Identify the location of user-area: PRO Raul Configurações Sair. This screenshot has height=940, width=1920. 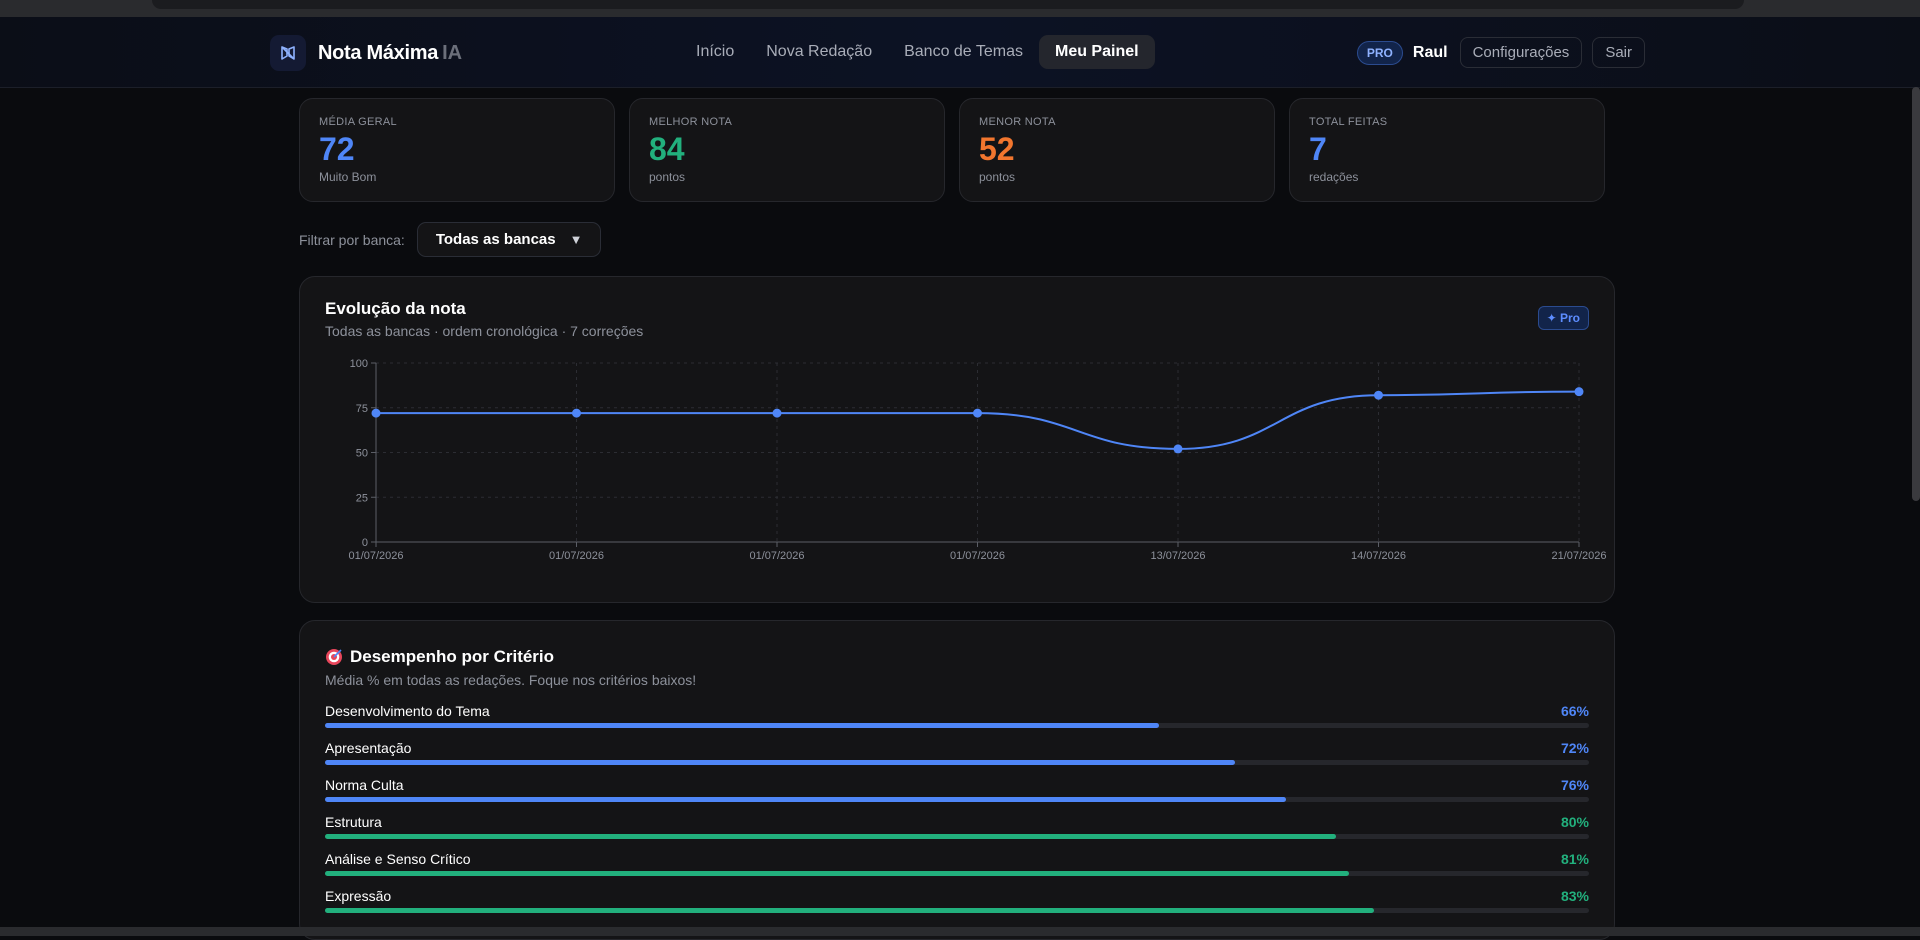
(1500, 52).